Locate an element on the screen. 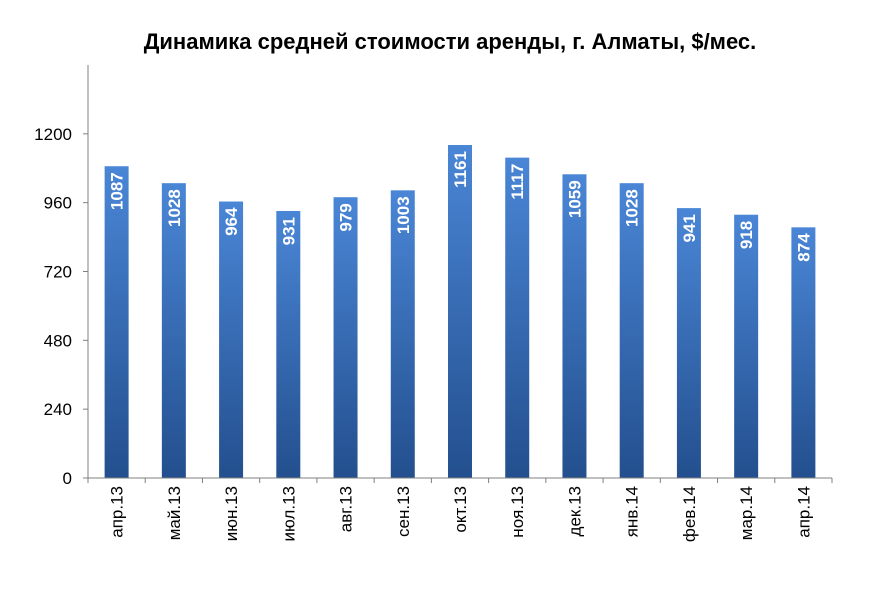 The width and height of the screenshot is (886, 610). y-tick-label: 480 is located at coordinates (58, 340).